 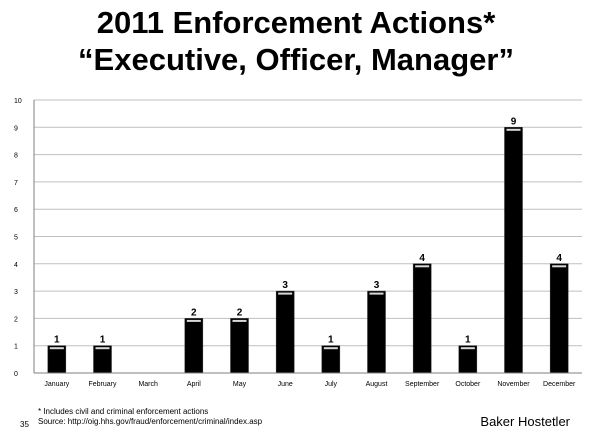 What do you see at coordinates (16, 347) in the screenshot?
I see `y-tick-label: 1` at bounding box center [16, 347].